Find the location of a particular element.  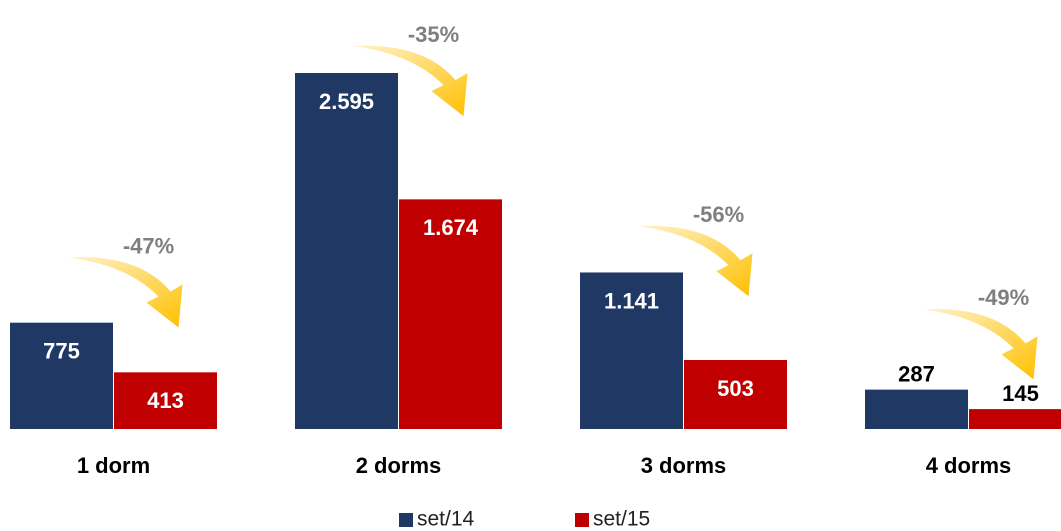

data-label: 2.595 is located at coordinates (346, 101).